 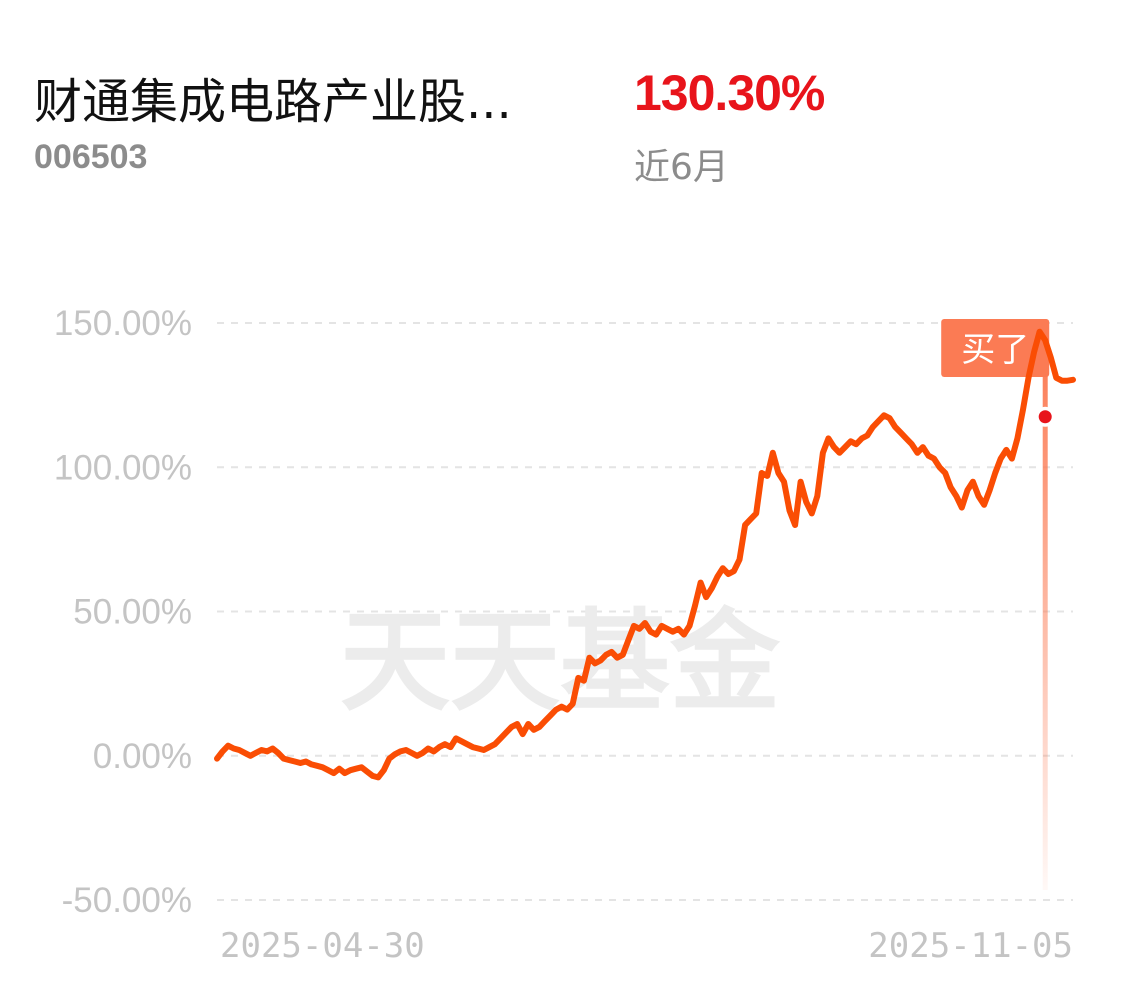 I want to click on y-axis-ticks: 150.00% 100.00% 50.00% 0.00% -50.00%, so click(x=123, y=612).